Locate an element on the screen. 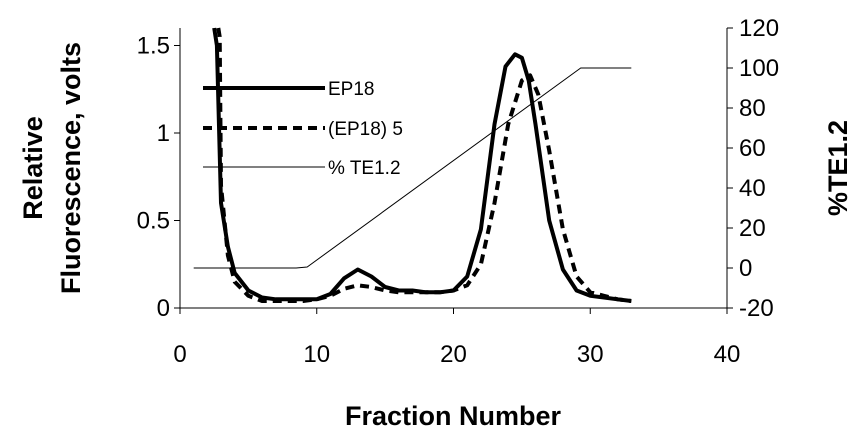 The image size is (859, 436). x-tick-label: 30 is located at coordinates (590, 354).